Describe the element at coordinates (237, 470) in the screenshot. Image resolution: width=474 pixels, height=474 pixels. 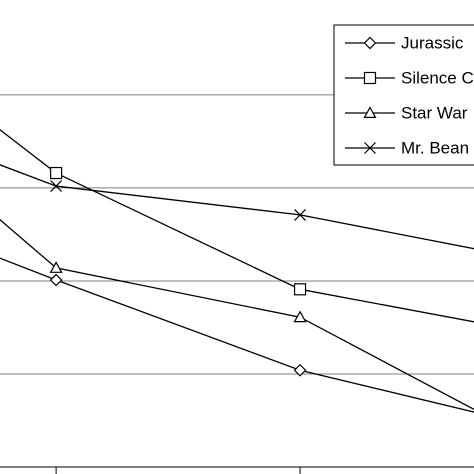
I see `x-axis` at that location.